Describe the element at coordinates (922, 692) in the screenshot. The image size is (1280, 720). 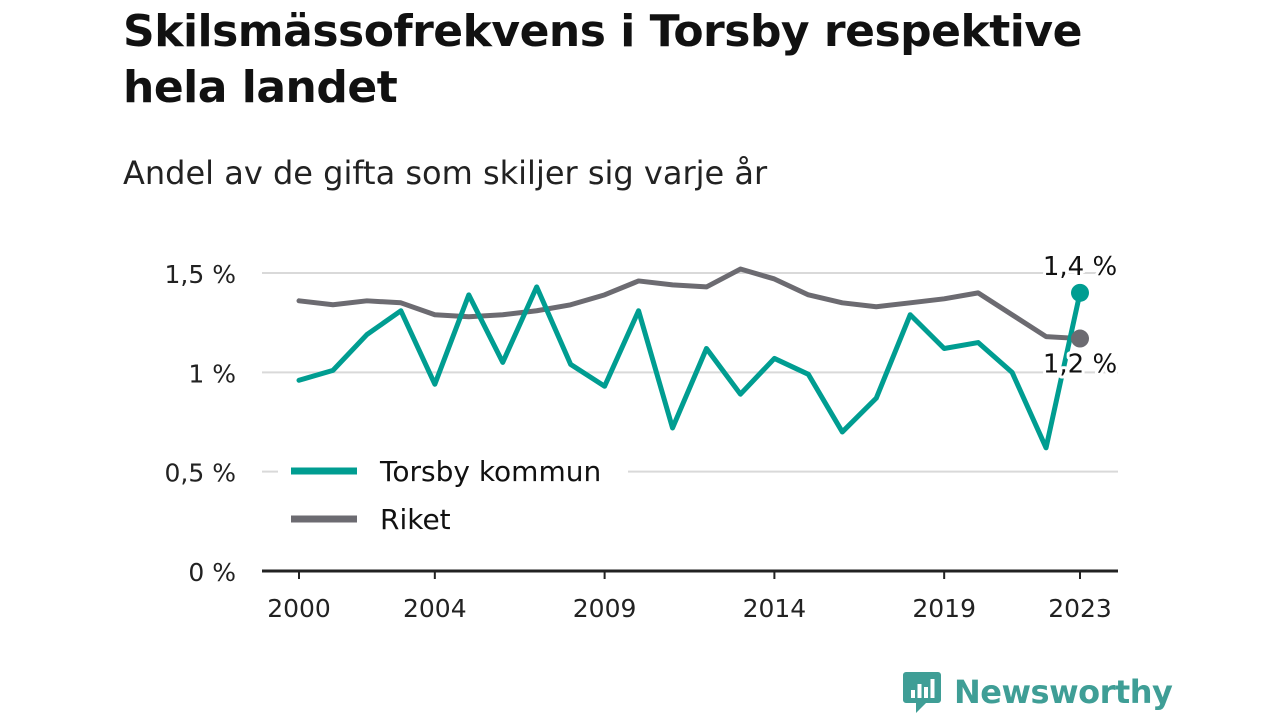
I see `bar-chart-icon` at that location.